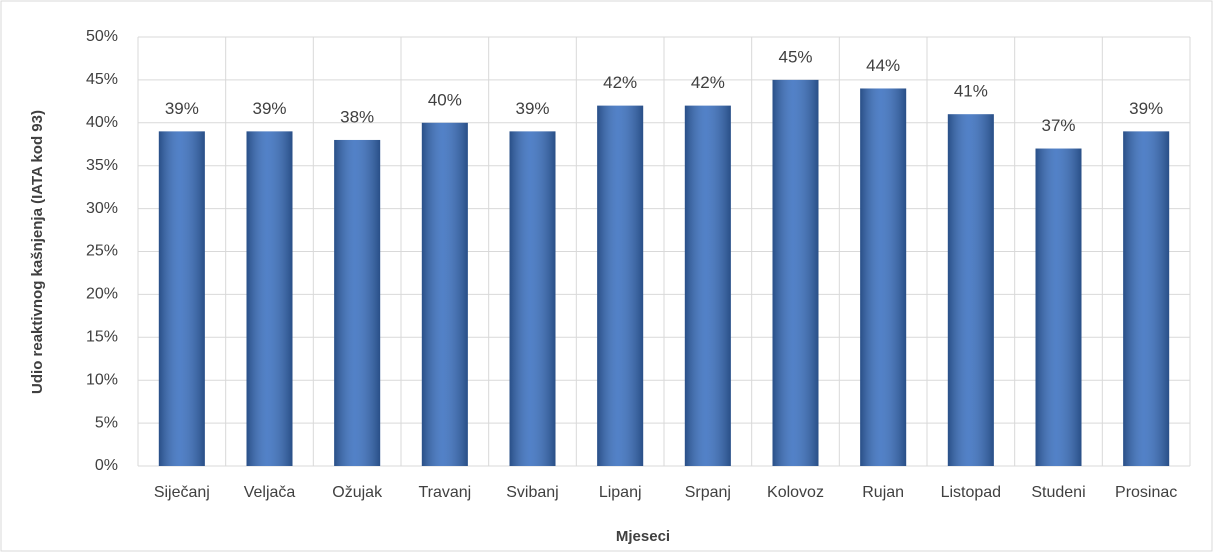 The image size is (1214, 553). Describe the element at coordinates (102, 337) in the screenshot. I see `y-tick-label: 15%` at that location.